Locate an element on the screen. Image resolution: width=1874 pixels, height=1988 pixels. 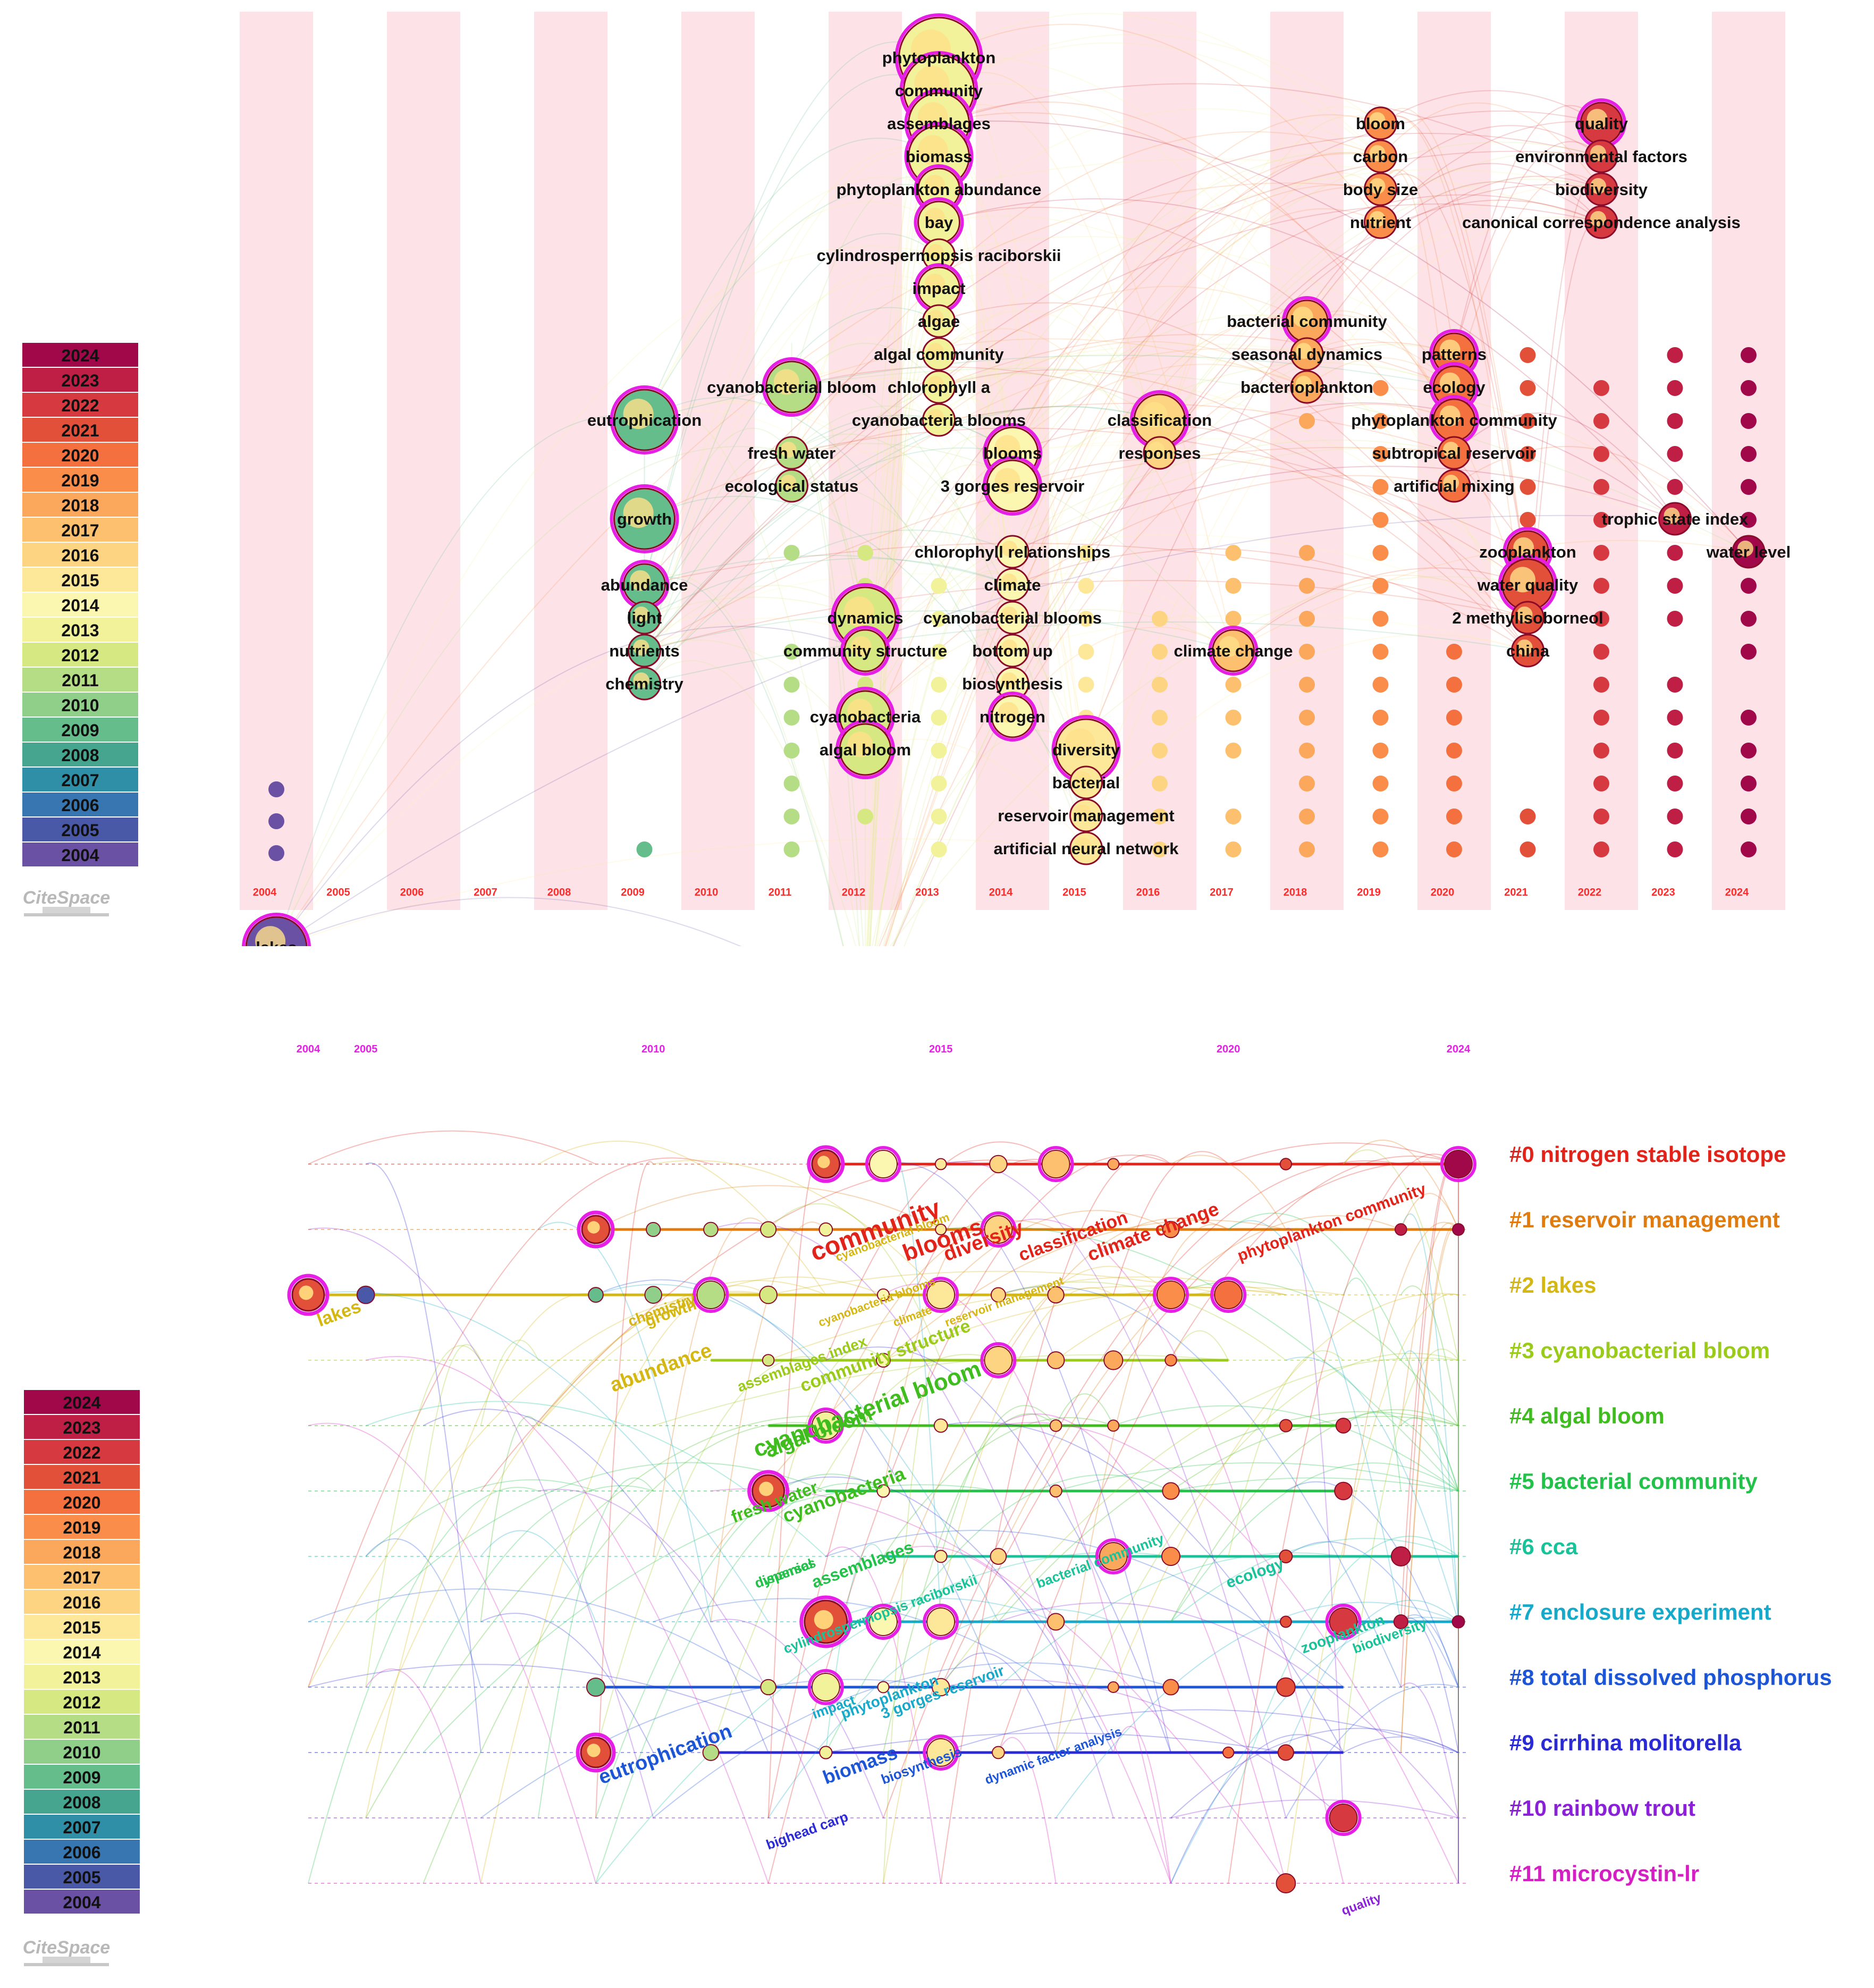
legend-bottom-year-2014: 2014 is located at coordinates (81, 1652).